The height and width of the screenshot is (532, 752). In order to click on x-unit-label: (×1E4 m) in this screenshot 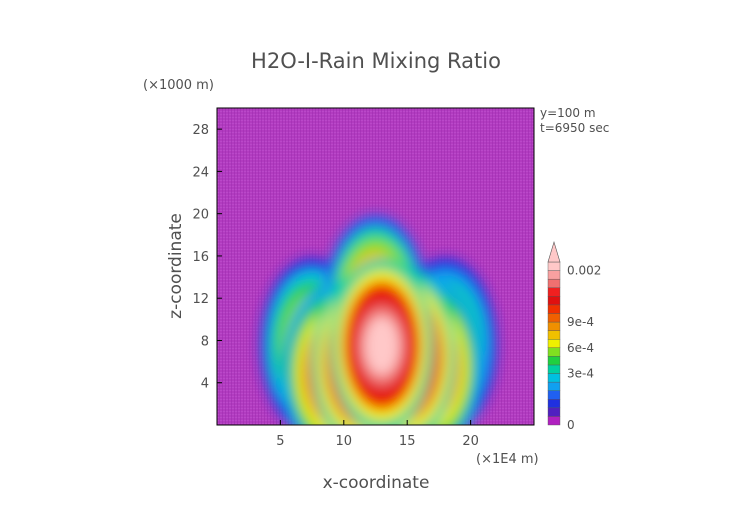, I will do `click(507, 459)`.